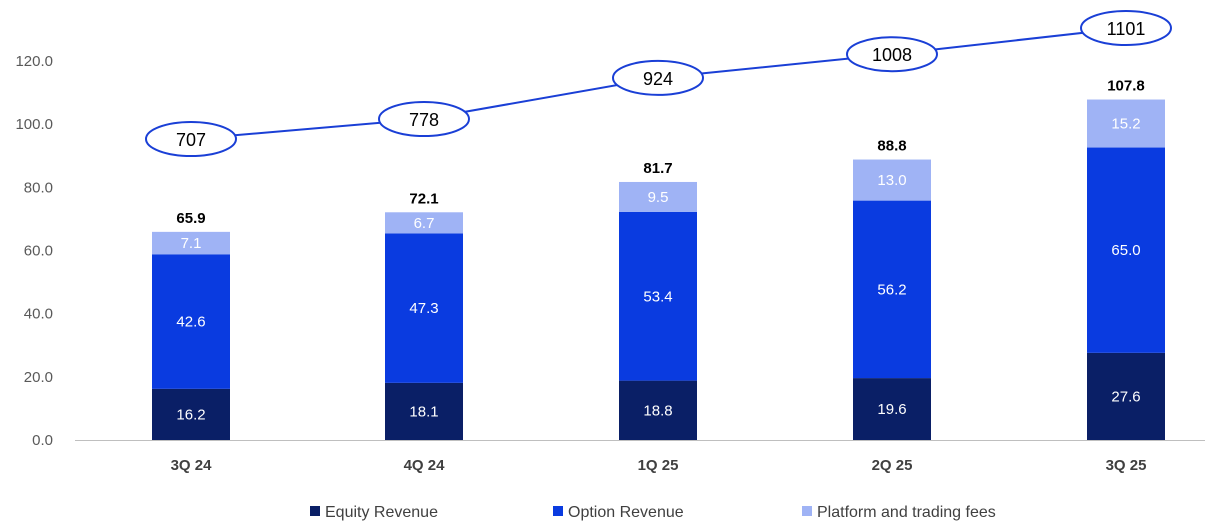 The image size is (1207, 525). Describe the element at coordinates (42, 440) in the screenshot. I see `y-tick-label: 0.0` at that location.